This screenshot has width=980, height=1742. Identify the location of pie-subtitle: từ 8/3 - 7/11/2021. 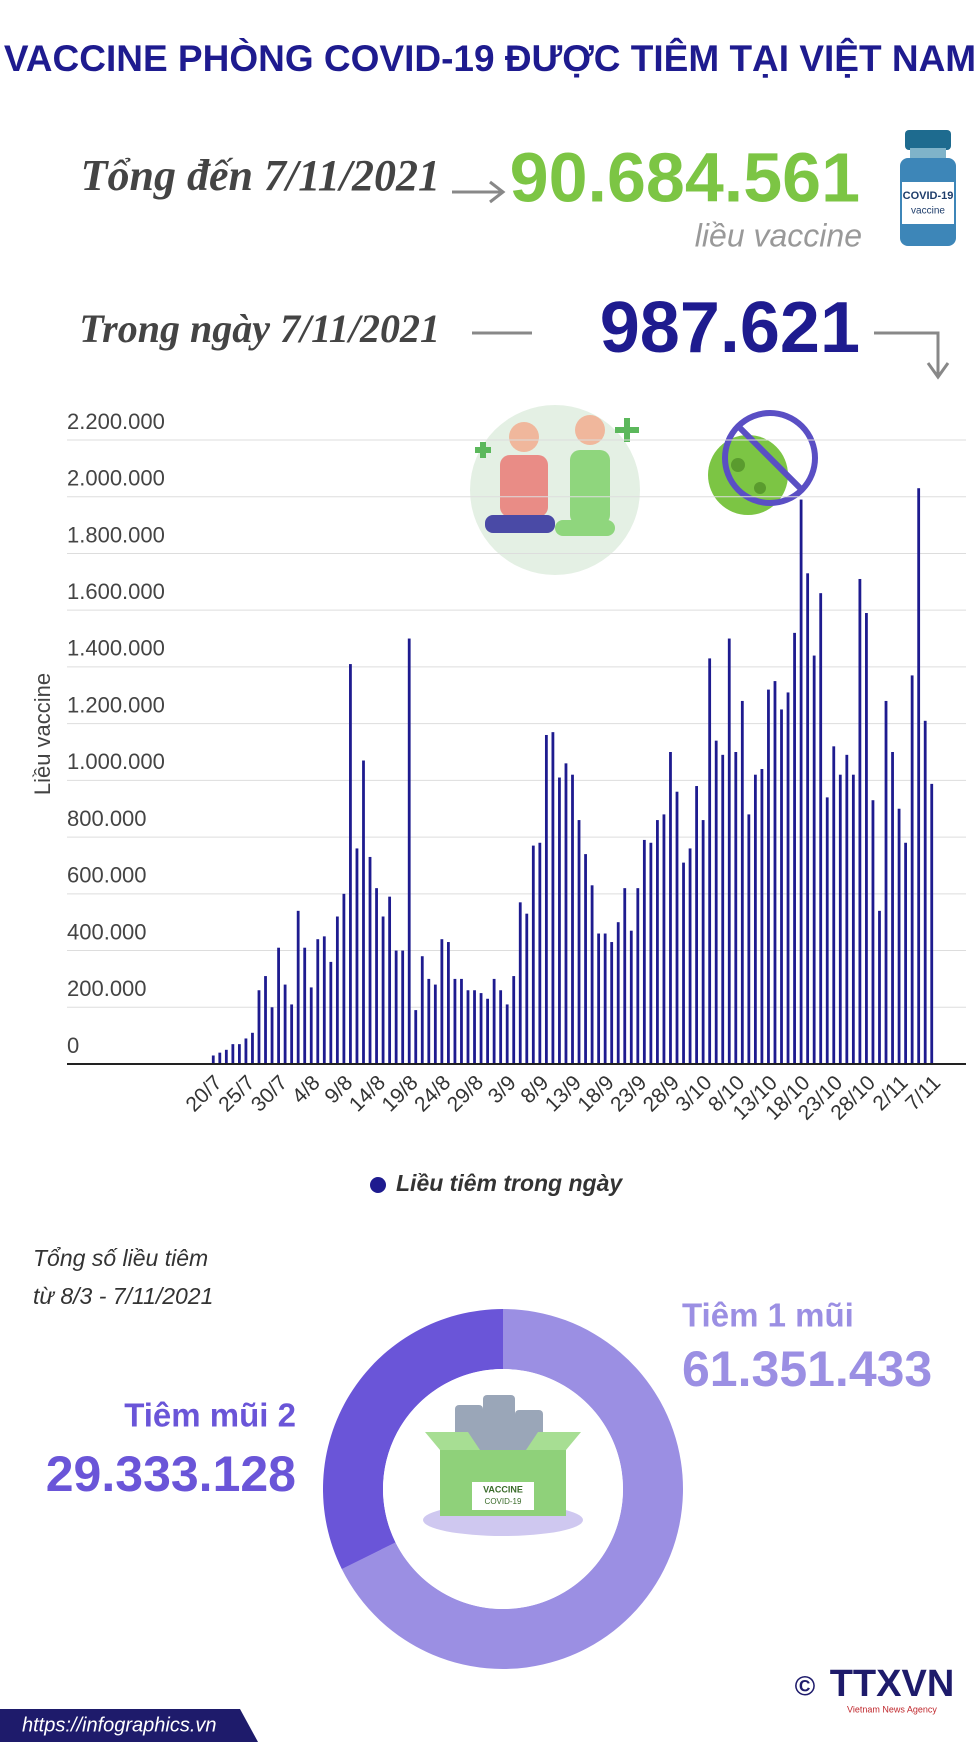
(123, 1296).